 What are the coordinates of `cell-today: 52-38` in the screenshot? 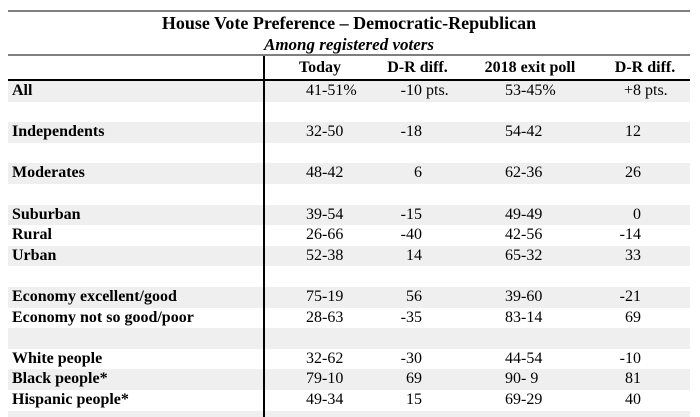 It's located at (319, 256).